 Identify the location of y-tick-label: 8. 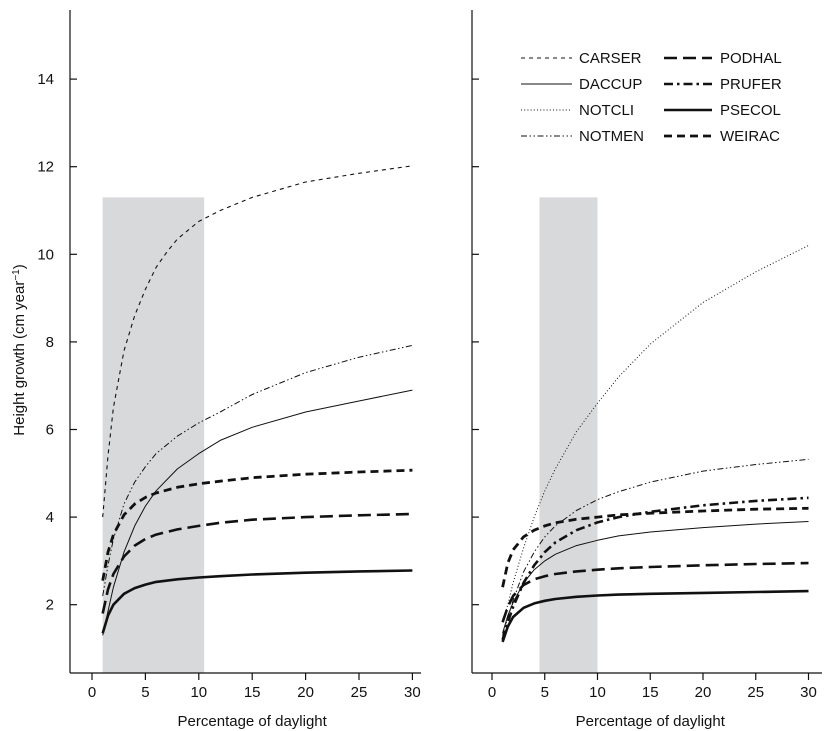
(50, 342).